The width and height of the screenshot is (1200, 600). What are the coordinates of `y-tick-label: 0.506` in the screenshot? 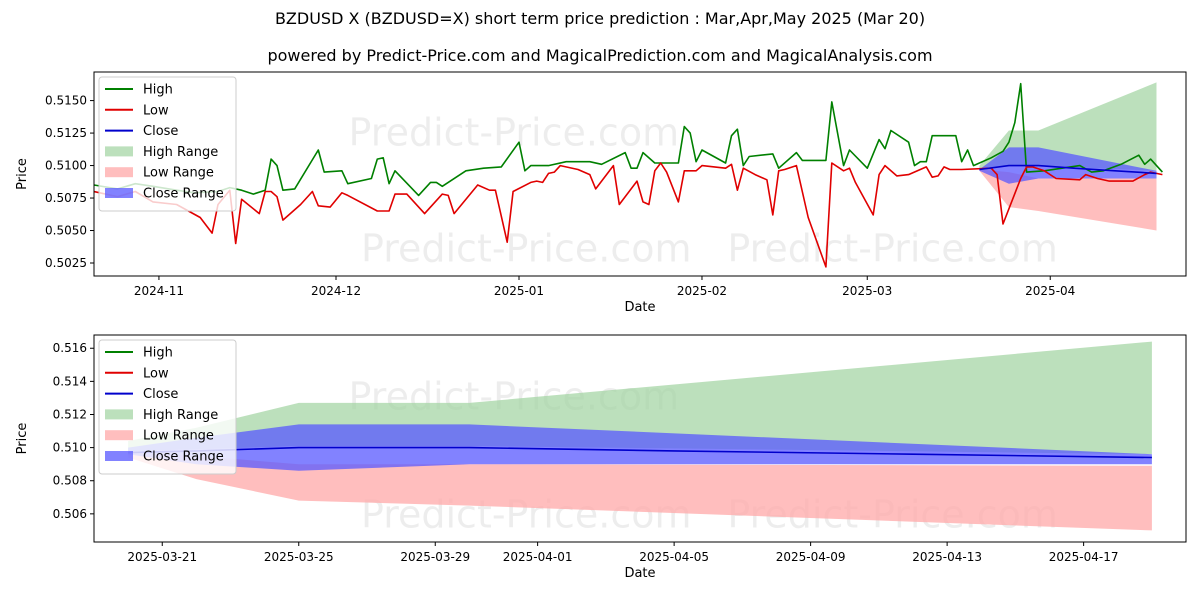 It's located at (70, 514).